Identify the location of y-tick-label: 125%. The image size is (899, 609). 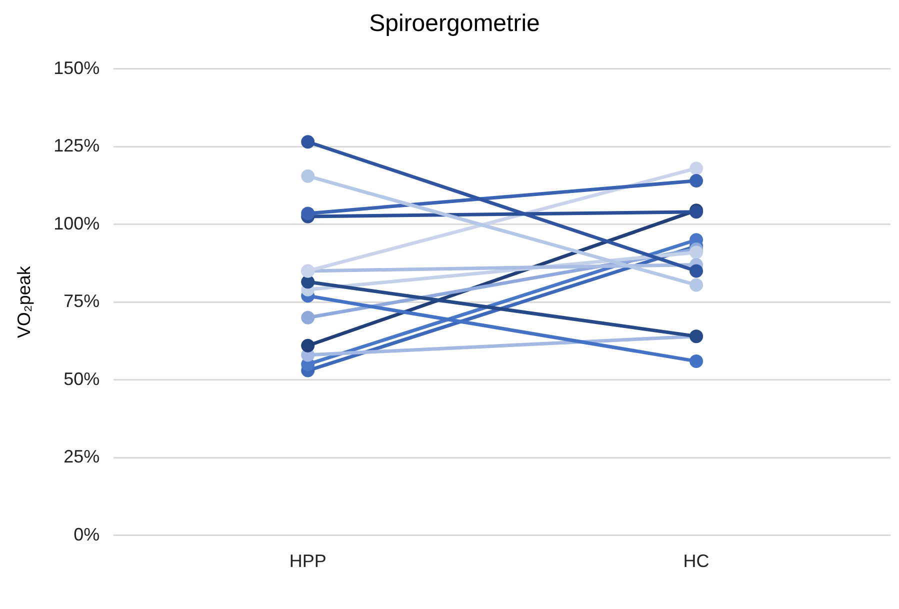
(77, 146).